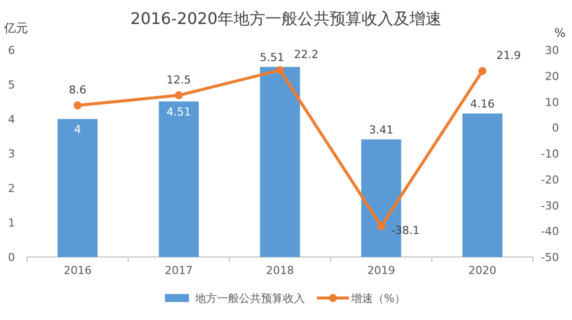  Describe the element at coordinates (286, 18) in the screenshot. I see `chart-title: 2016-2020年地方一般公共预算收入及增速` at that location.